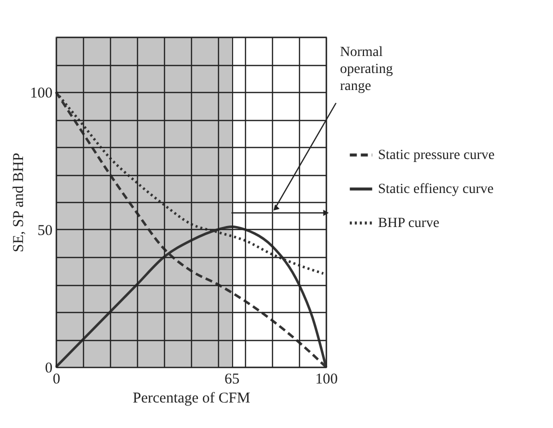 The image size is (553, 428). I want to click on legend-label: Static effiency curve, so click(436, 189).